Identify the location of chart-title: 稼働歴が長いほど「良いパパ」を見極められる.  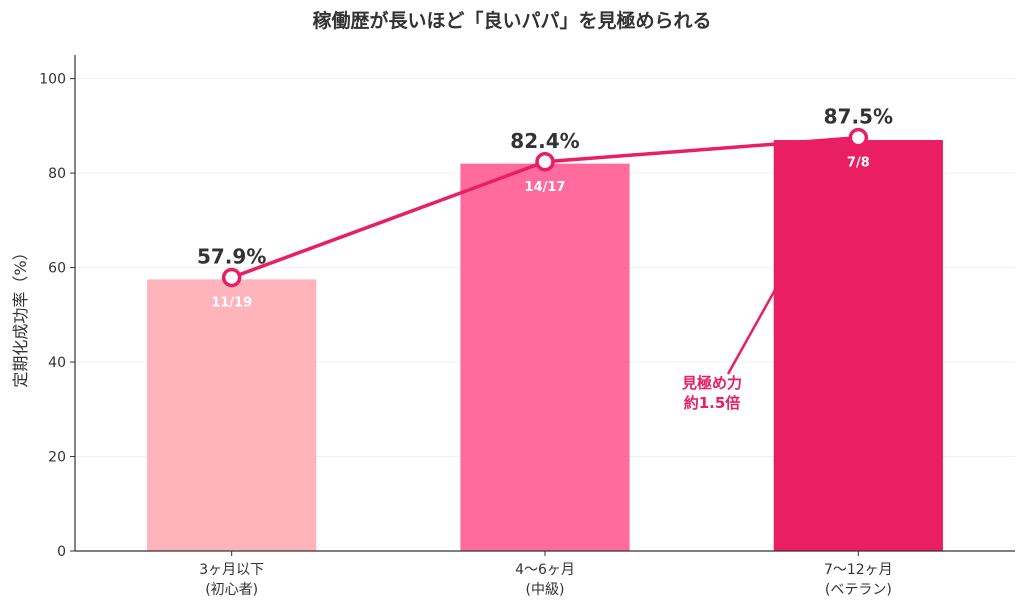
(511, 20).